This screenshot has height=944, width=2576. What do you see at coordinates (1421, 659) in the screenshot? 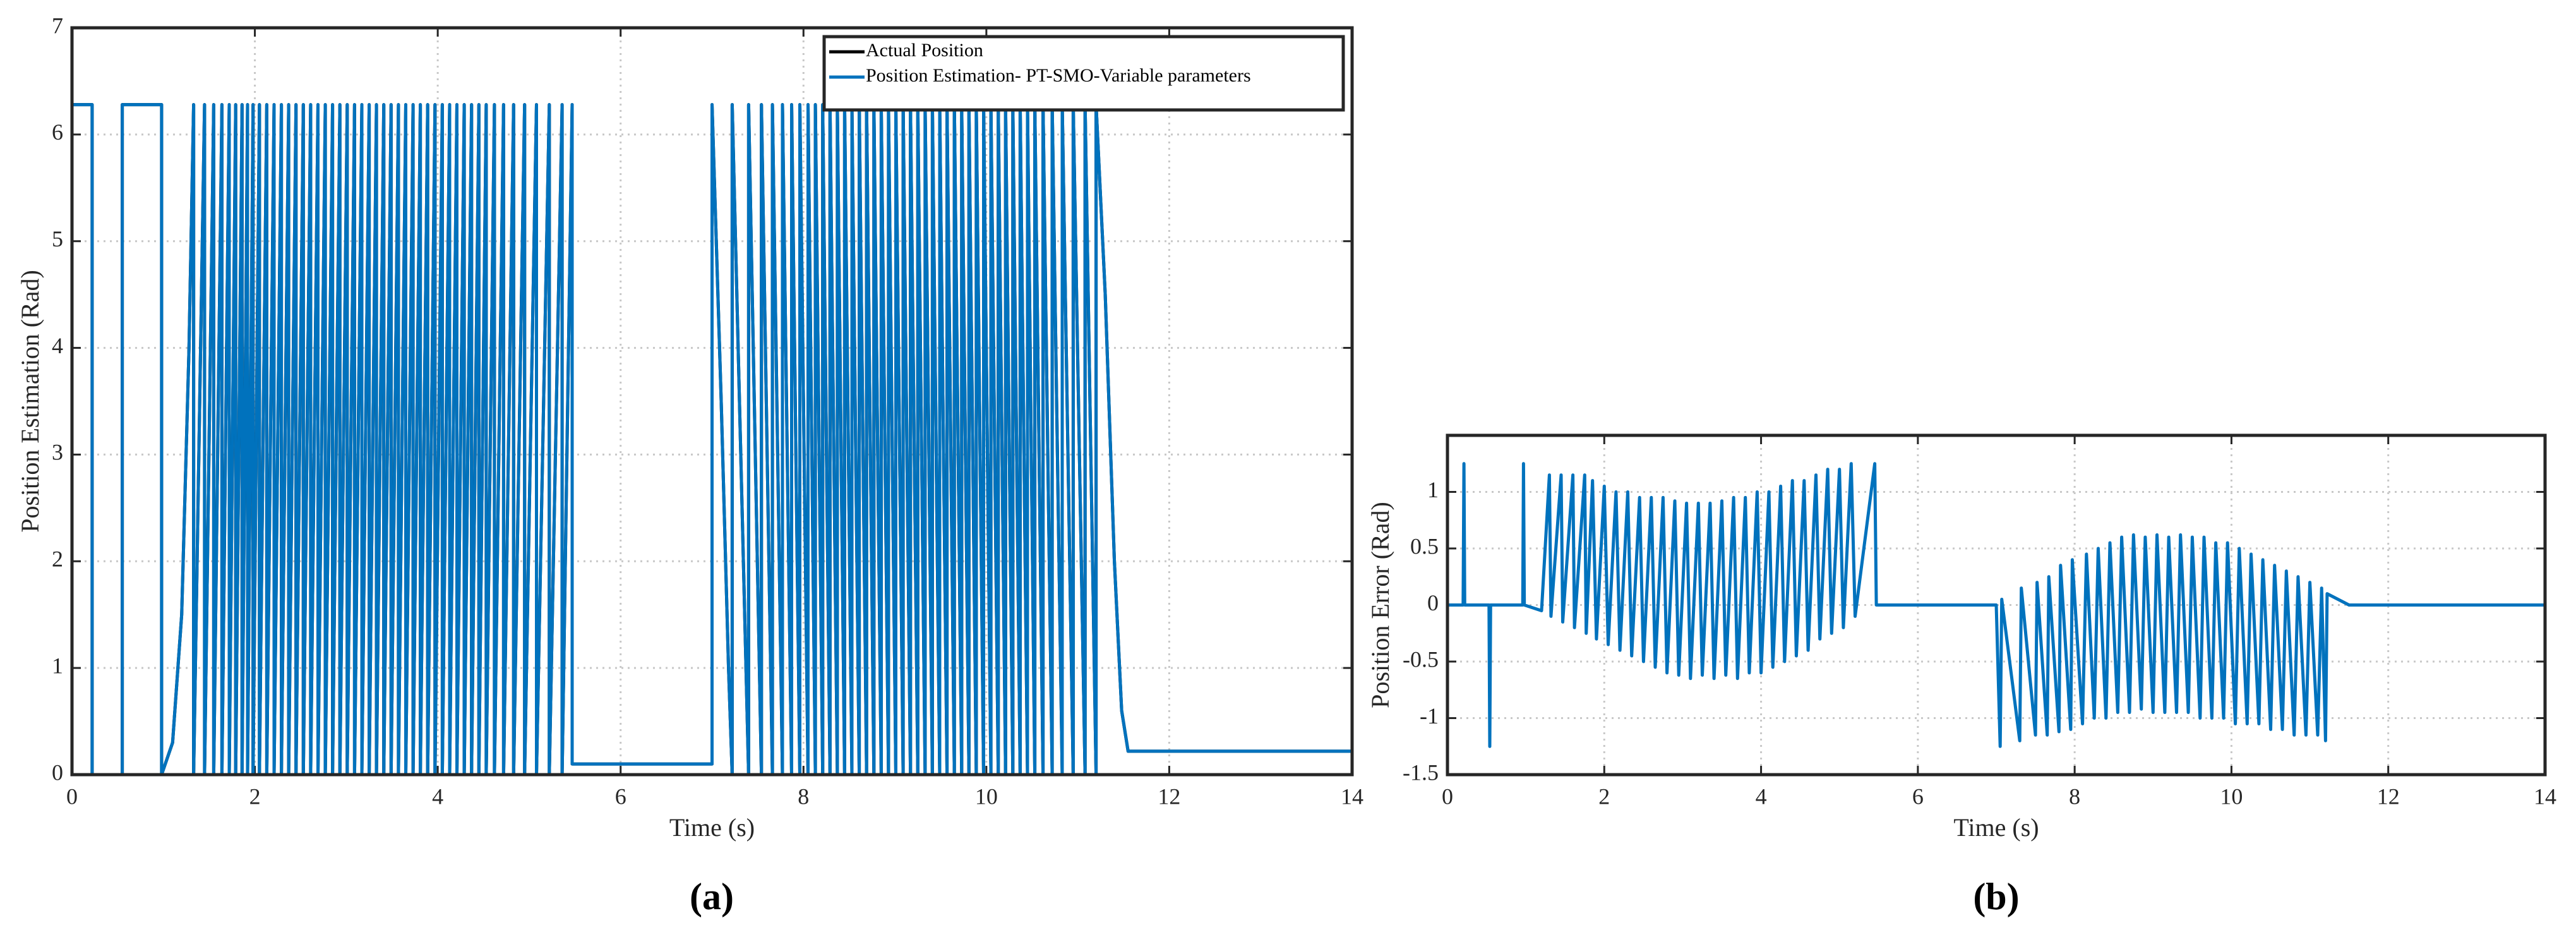
I see `y-tick-label: -0.5` at bounding box center [1421, 659].